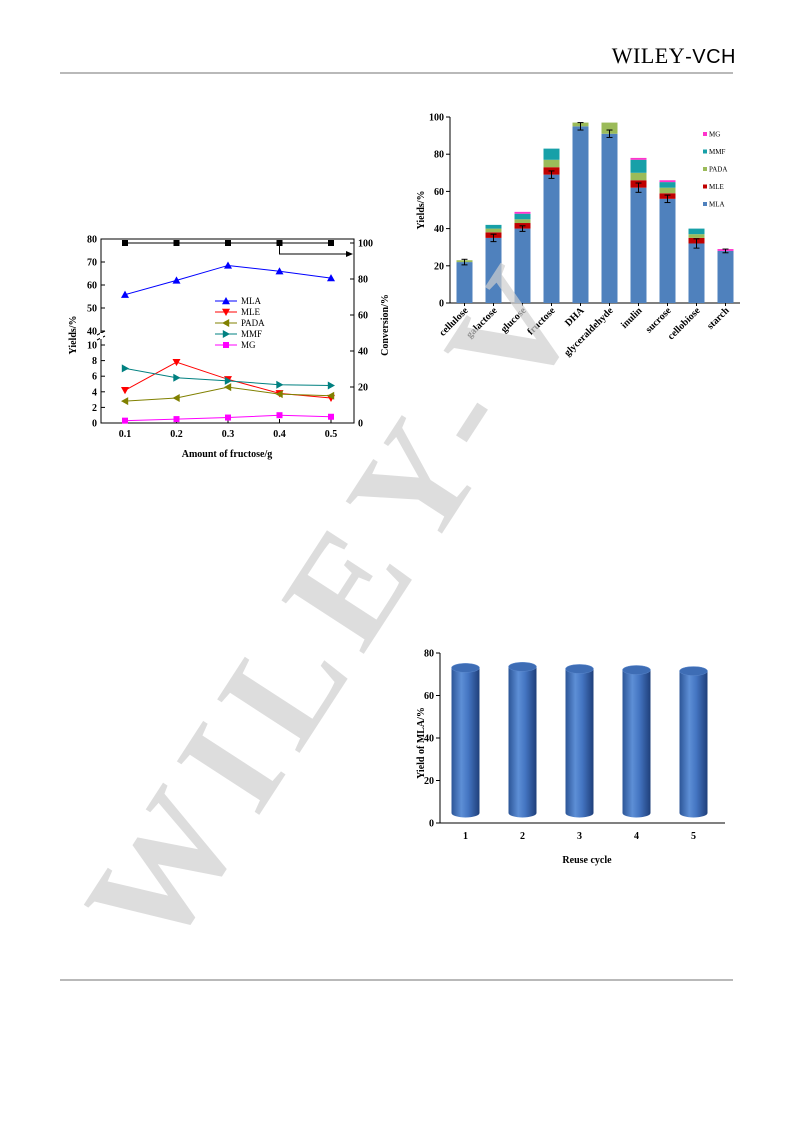 This screenshot has height=1121, width=793. I want to click on x-tick-label: 0.2, so click(176, 434).